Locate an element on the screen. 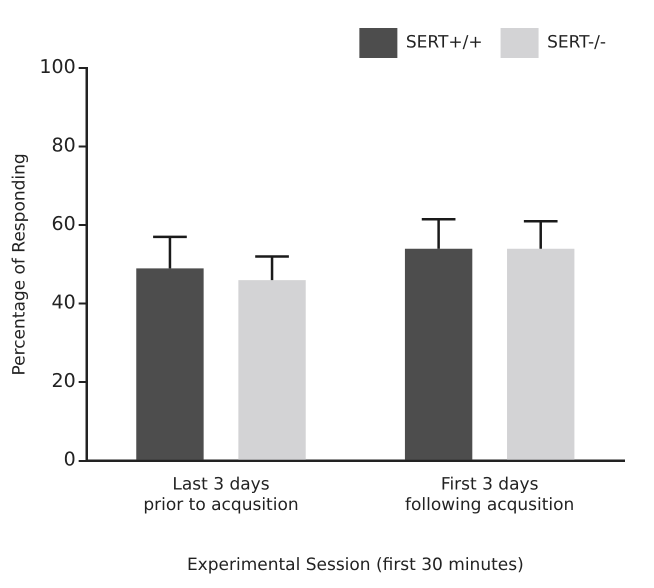 This screenshot has height=588, width=654. legend-label: SERT+/+ is located at coordinates (444, 42).